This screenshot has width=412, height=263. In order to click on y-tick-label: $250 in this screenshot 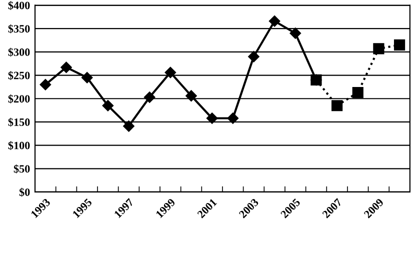, I will do `click(19, 75)`.